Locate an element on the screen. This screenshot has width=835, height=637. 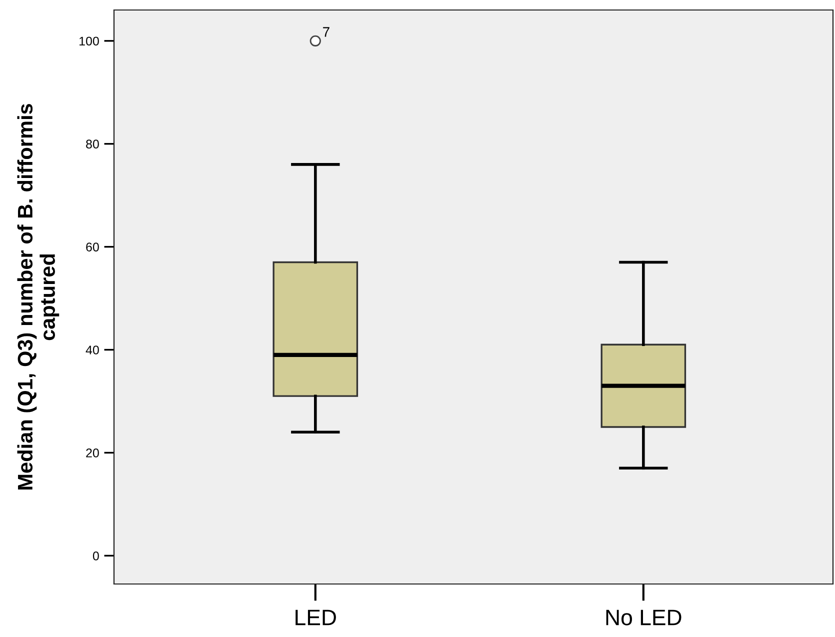
y-tick-label: 0 is located at coordinates (95, 555).